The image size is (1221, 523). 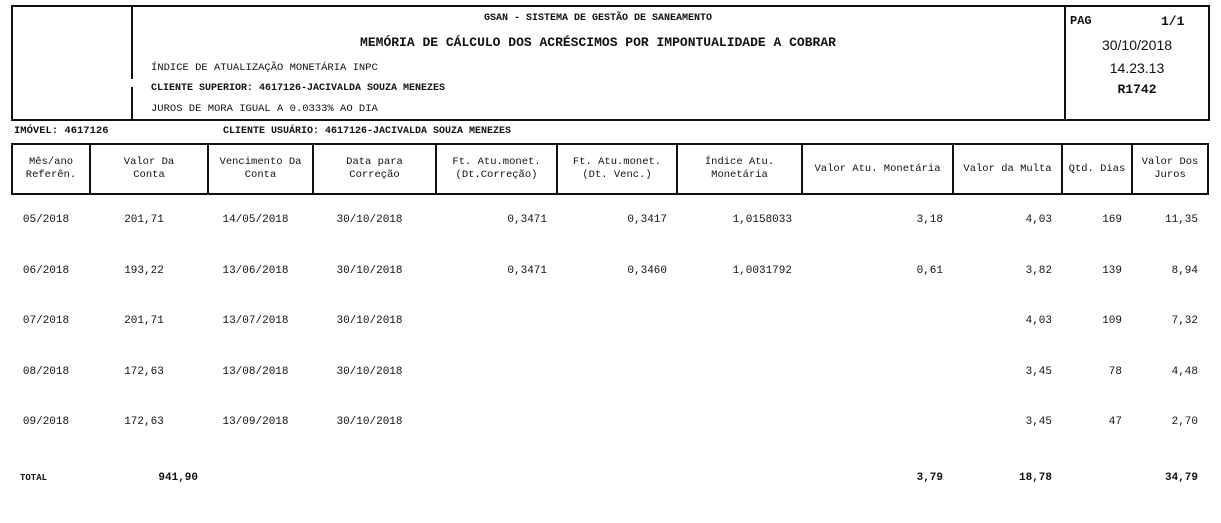 I want to click on page-label: PAG, so click(x=1081, y=21).